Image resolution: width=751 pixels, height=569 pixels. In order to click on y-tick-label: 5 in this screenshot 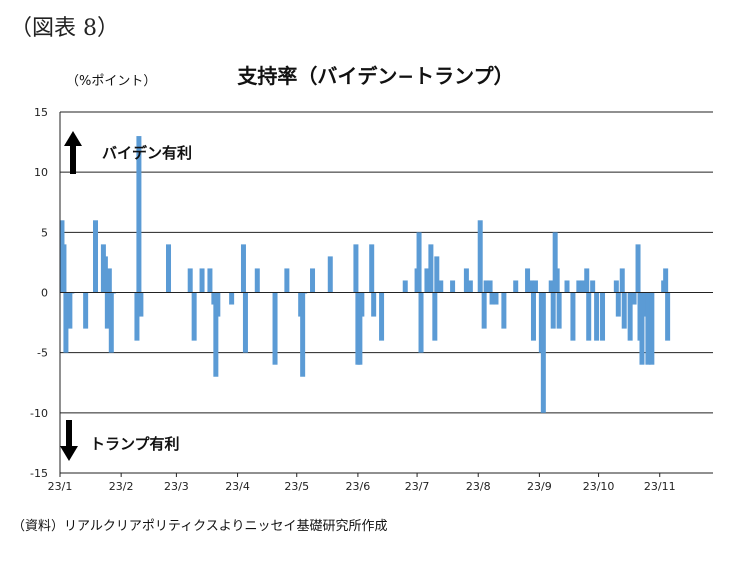, I will do `click(44, 232)`.